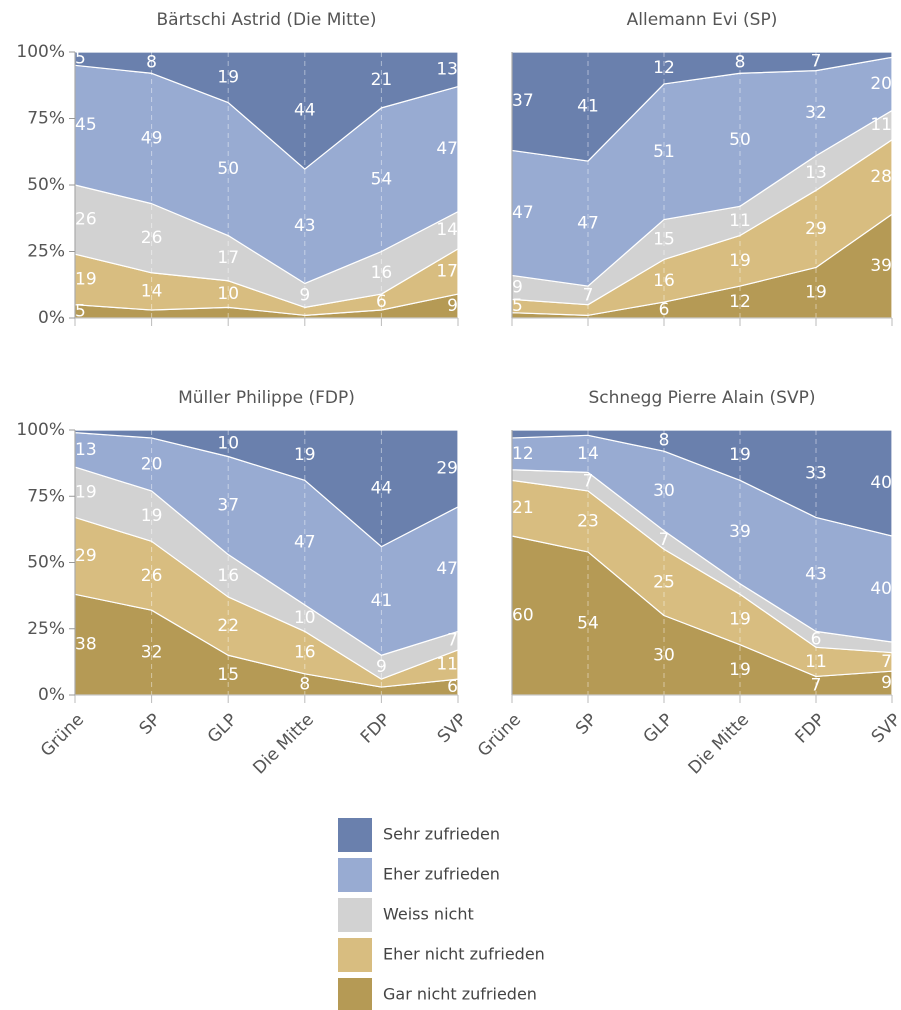 This screenshot has height=1010, width=901. I want to click on data-label: 17, so click(228, 258).